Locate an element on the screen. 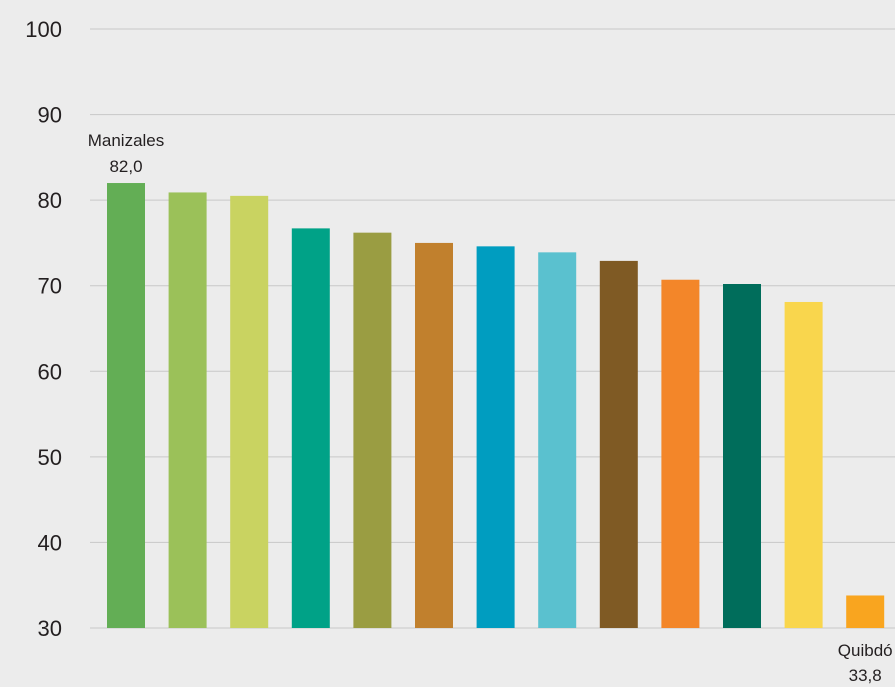 Image resolution: width=895 pixels, height=687 pixels. data-label: 82,0 is located at coordinates (125, 166).